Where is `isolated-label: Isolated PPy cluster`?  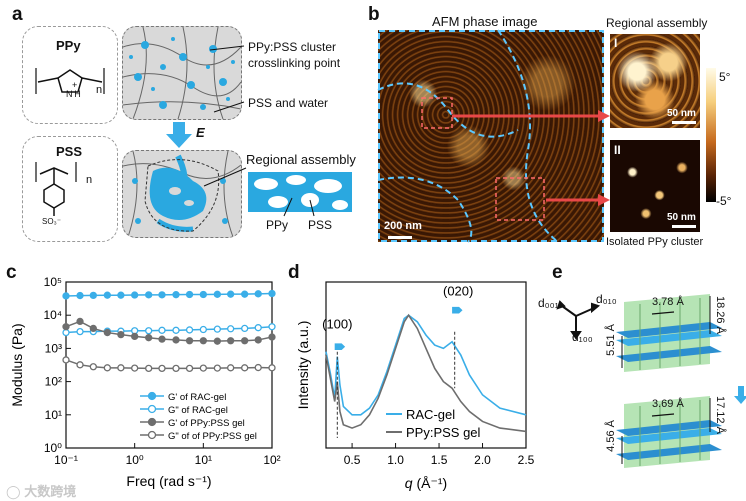
isolated-label: Isolated PPy cluster is located at coordinates (655, 242).